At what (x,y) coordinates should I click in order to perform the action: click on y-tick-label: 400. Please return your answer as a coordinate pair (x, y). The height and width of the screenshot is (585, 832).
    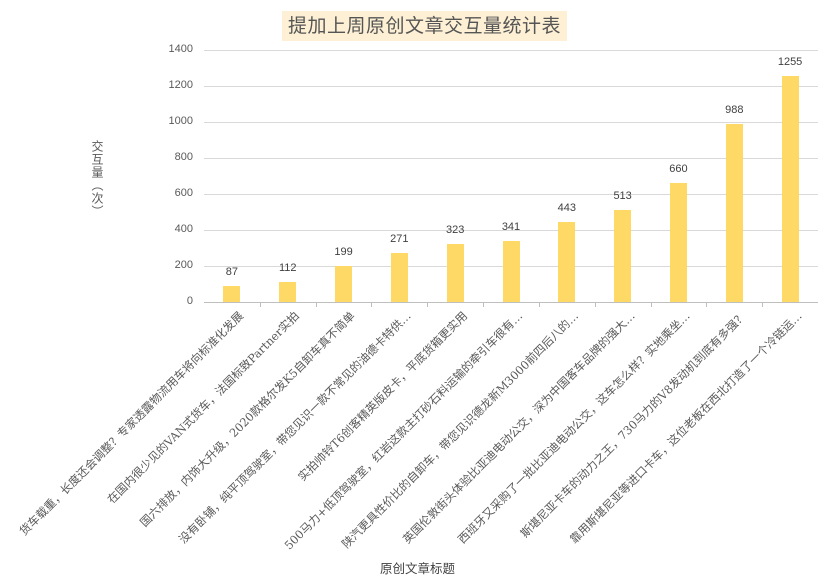
    Looking at the image, I should click on (183, 229).